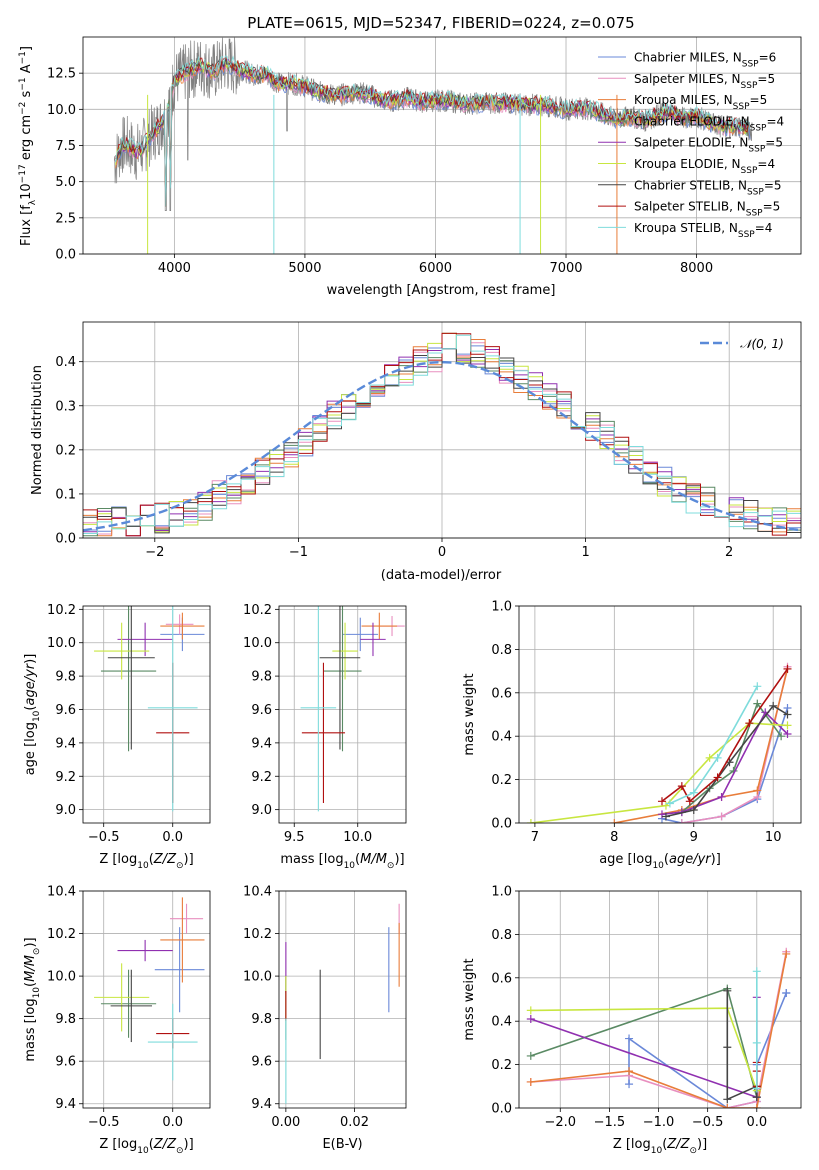 The image size is (819, 1170). What do you see at coordinates (441, 575) in the screenshot?
I see `residual-xlabel: (data-model)/error` at bounding box center [441, 575].